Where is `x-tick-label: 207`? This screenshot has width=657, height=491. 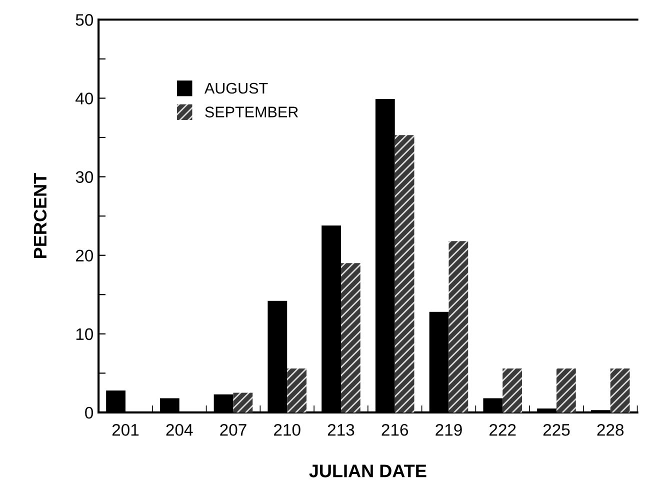
x-tick-label: 207 is located at coordinates (233, 430).